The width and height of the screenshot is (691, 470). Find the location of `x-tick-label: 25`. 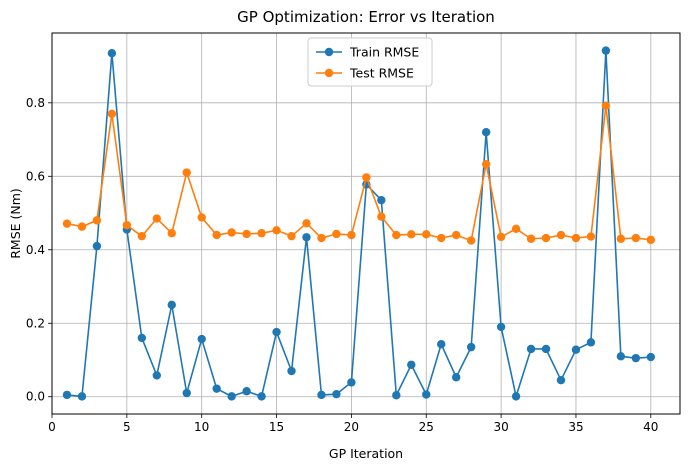

x-tick-label: 25 is located at coordinates (426, 427).